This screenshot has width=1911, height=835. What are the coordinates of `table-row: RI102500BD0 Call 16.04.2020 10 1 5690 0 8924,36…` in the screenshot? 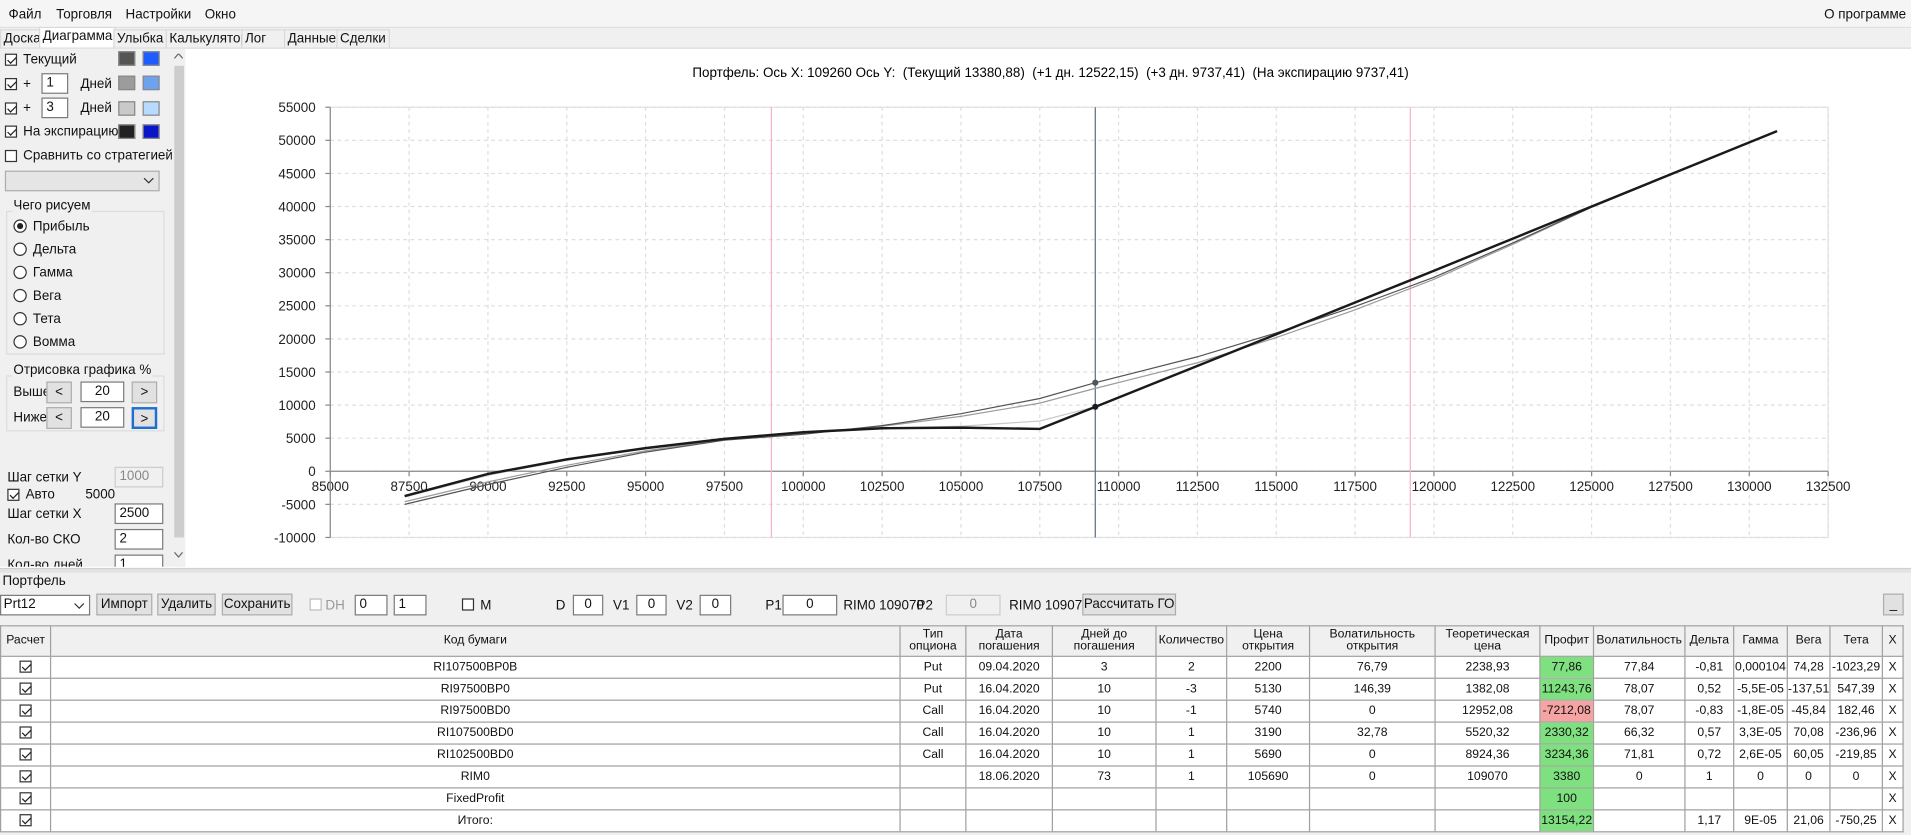 It's located at (952, 755).